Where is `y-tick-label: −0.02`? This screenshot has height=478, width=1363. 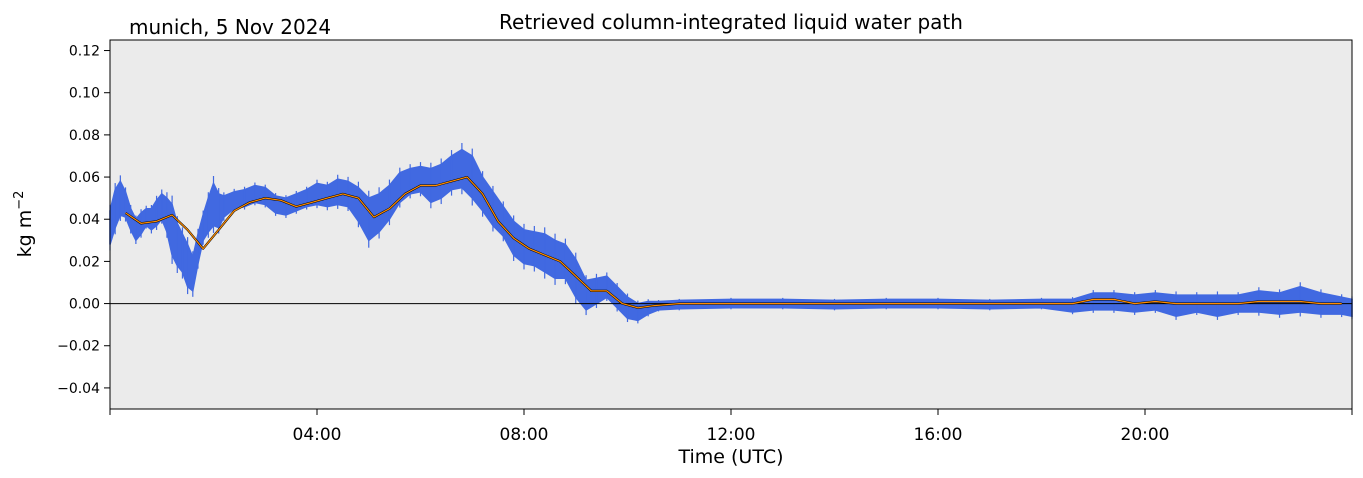 y-tick-label: −0.02 is located at coordinates (78, 347).